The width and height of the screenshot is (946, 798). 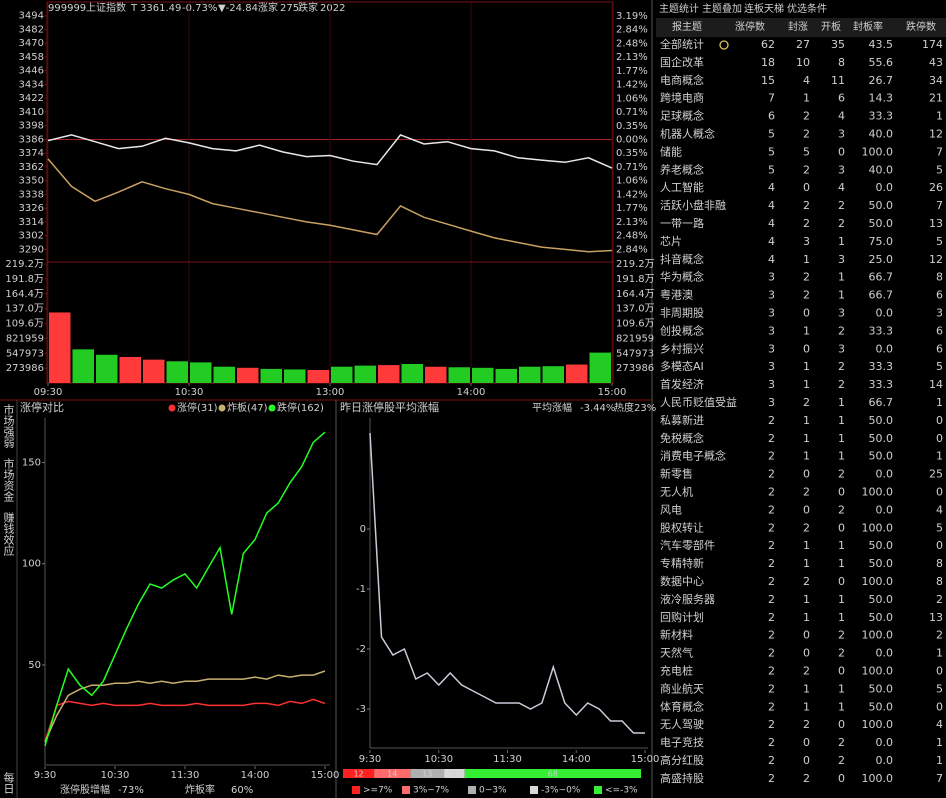 What do you see at coordinates (31, 84) in the screenshot?
I see `y-tick-label: 3434` at bounding box center [31, 84].